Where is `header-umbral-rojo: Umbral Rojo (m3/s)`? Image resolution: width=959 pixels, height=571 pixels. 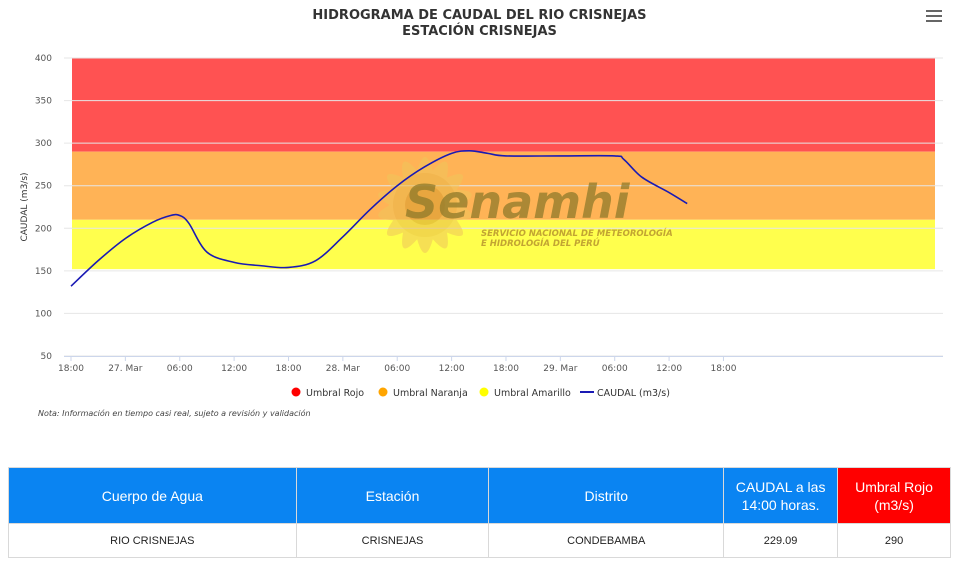 header-umbral-rojo: Umbral Rojo (m3/s) is located at coordinates (894, 495).